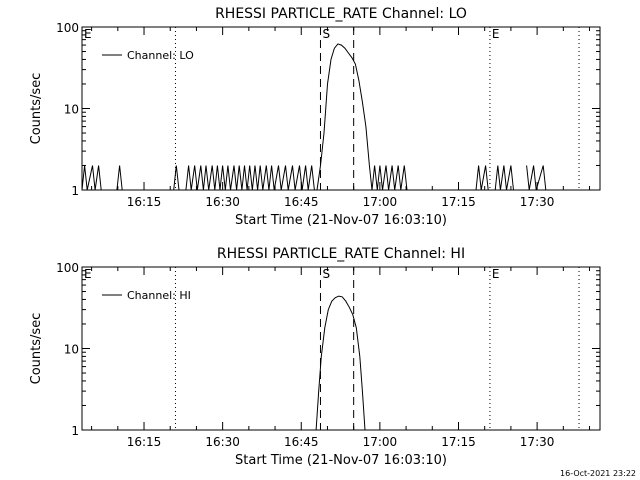 This screenshot has height=480, width=640. I want to click on legend-label: Channel: LO, so click(160, 55).